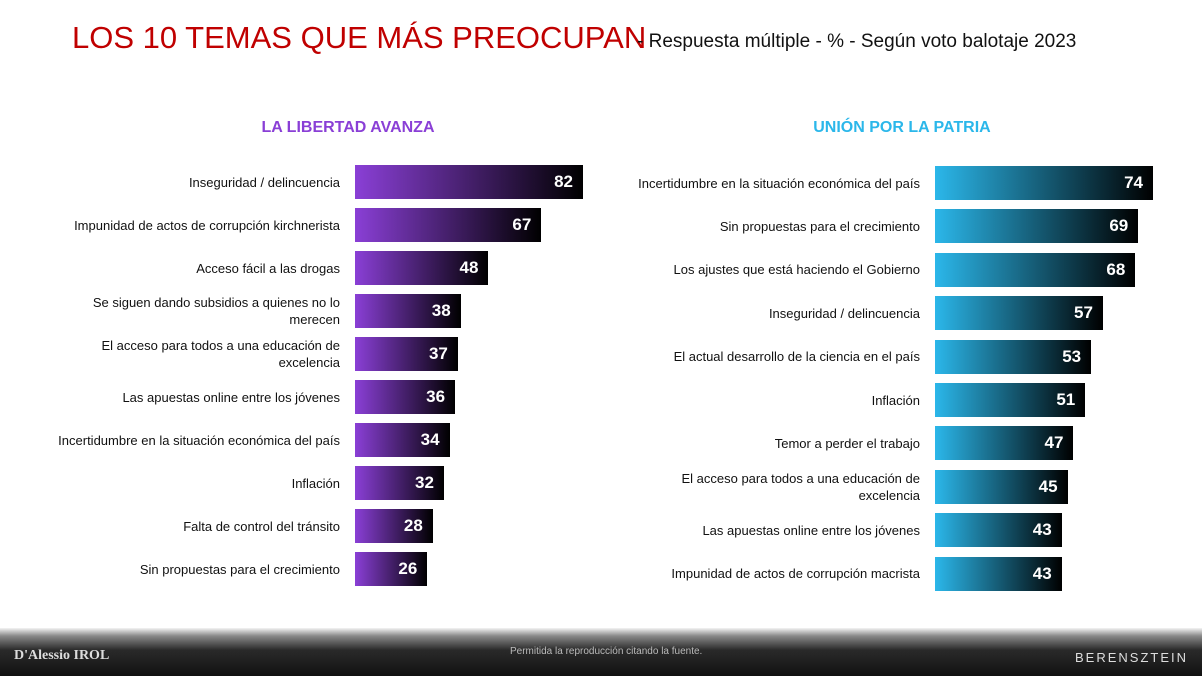  I want to click on slide-title: LOS 10 TEMAS QUE MÁS PREOCUPAN, so click(359, 37).